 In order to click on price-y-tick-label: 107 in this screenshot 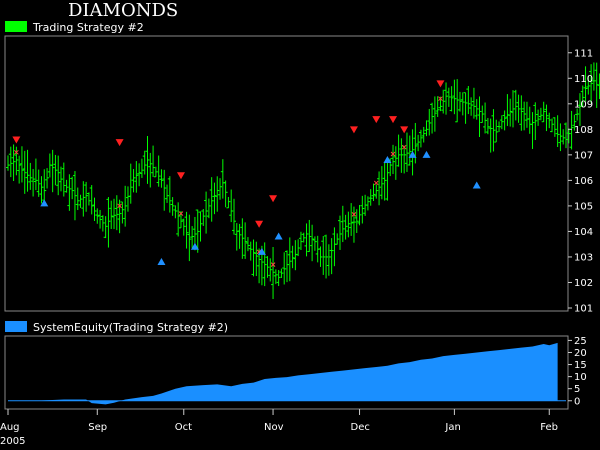, I will do `click(583, 155)`.